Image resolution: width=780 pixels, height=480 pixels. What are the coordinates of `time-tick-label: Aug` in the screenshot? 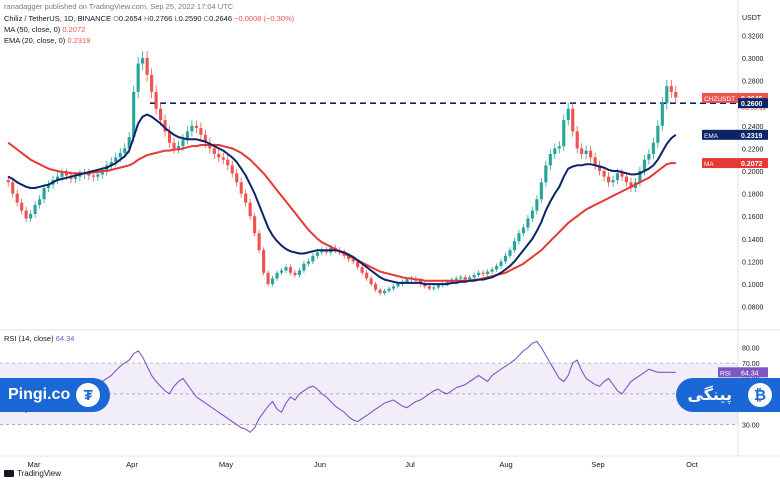 It's located at (505, 464).